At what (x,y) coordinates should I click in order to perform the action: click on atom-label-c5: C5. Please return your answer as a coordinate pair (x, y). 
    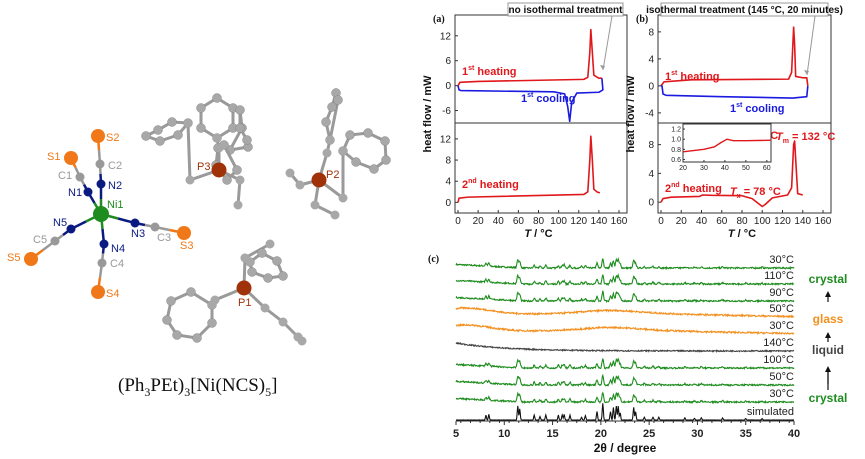
    Looking at the image, I should click on (40, 240).